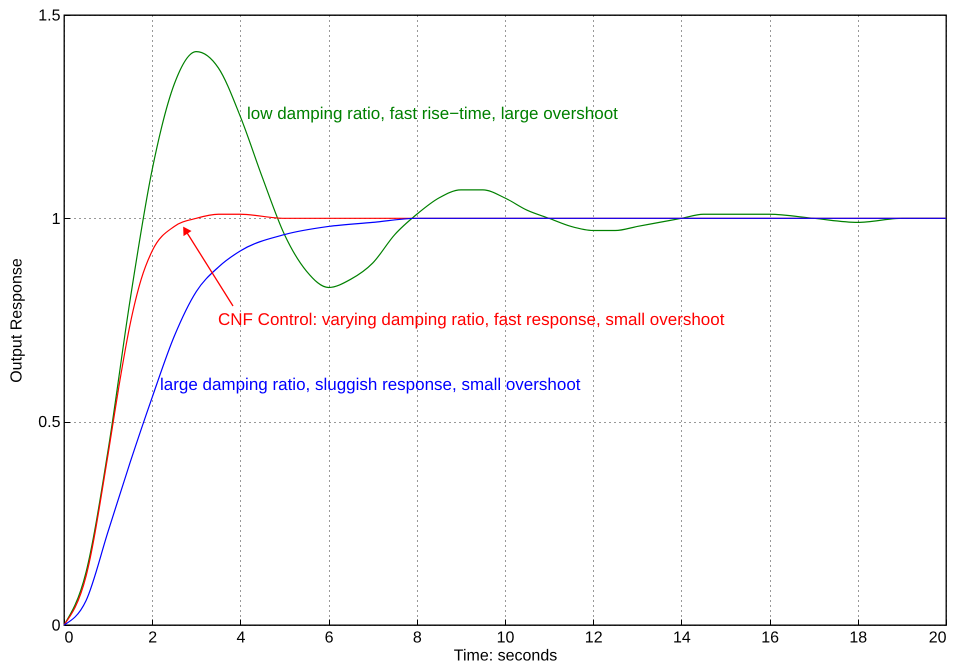 This screenshot has width=961, height=669. I want to click on annotation: low damping ratio, fast rise−time, large overshoot, so click(432, 113).